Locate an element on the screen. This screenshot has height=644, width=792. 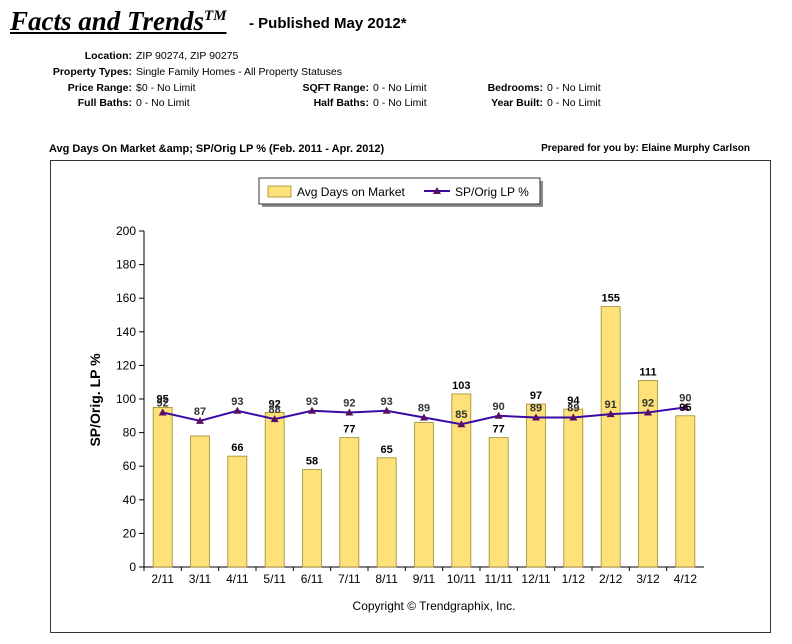
y-tick-label: 160 is located at coordinates (126, 298).